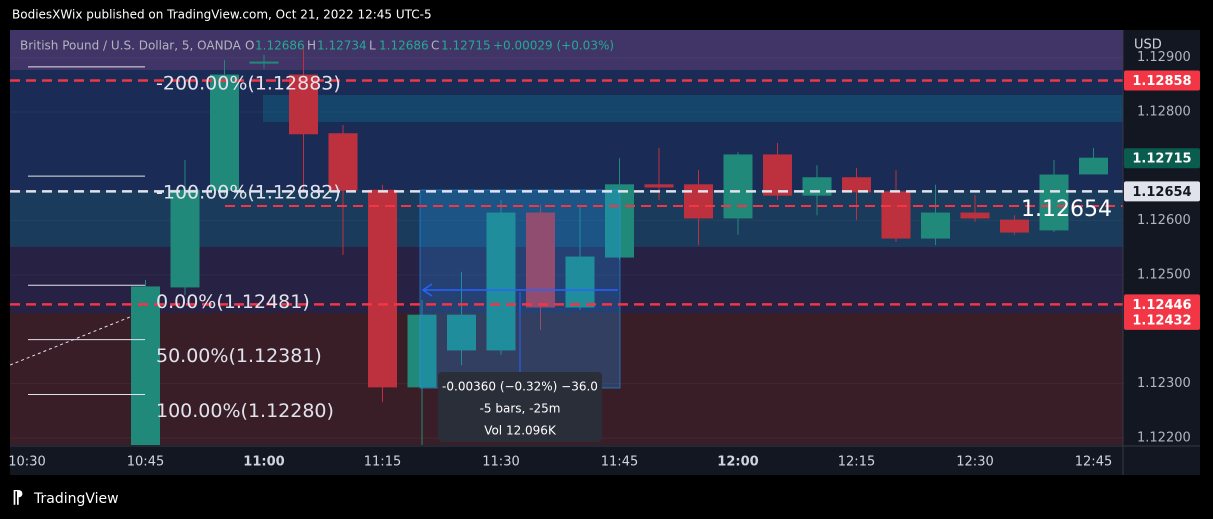 Image resolution: width=1213 pixels, height=519 pixels. What do you see at coordinates (342, 46) in the screenshot?
I see `legend-value: 1.12734` at bounding box center [342, 46].